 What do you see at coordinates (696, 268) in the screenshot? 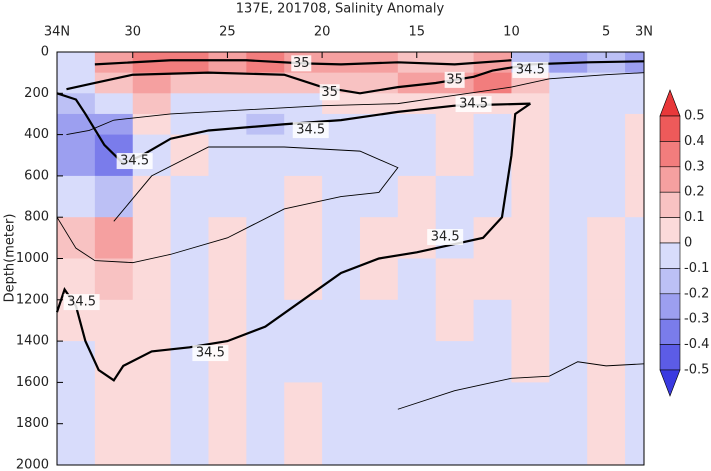
I see `colorbar-tick-label: -0.1` at bounding box center [696, 268].